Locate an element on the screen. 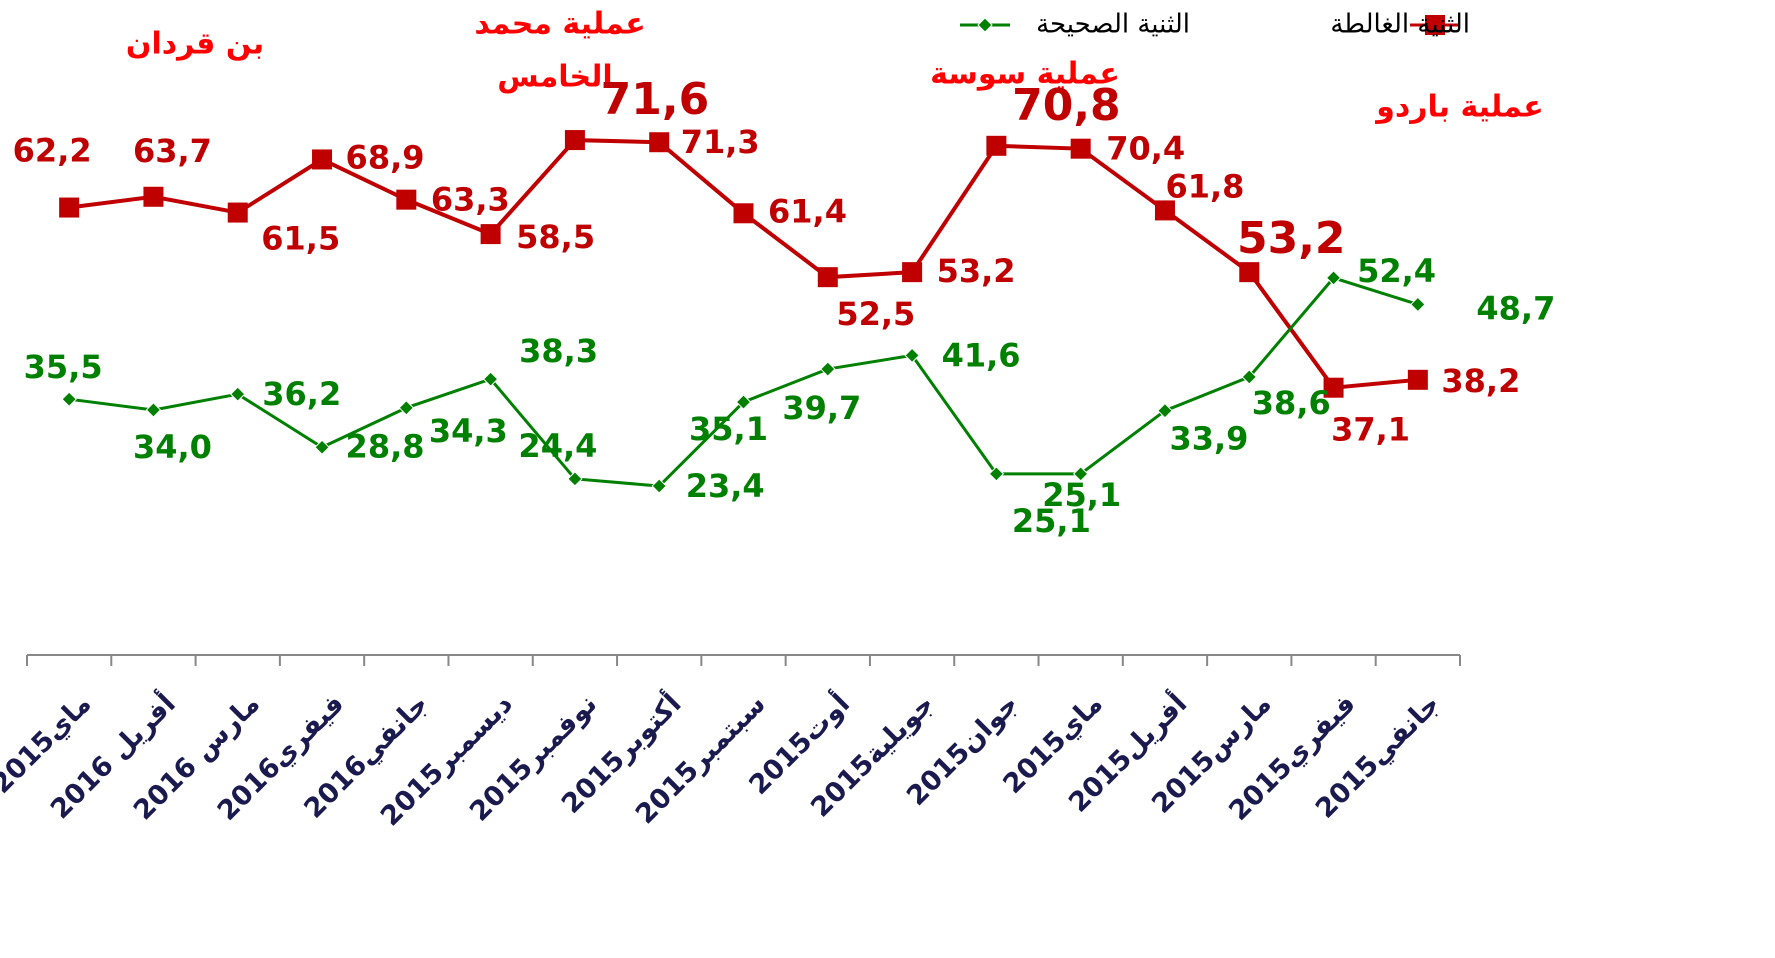  legend-label: الثنية الغالطة is located at coordinates (1400, 25).